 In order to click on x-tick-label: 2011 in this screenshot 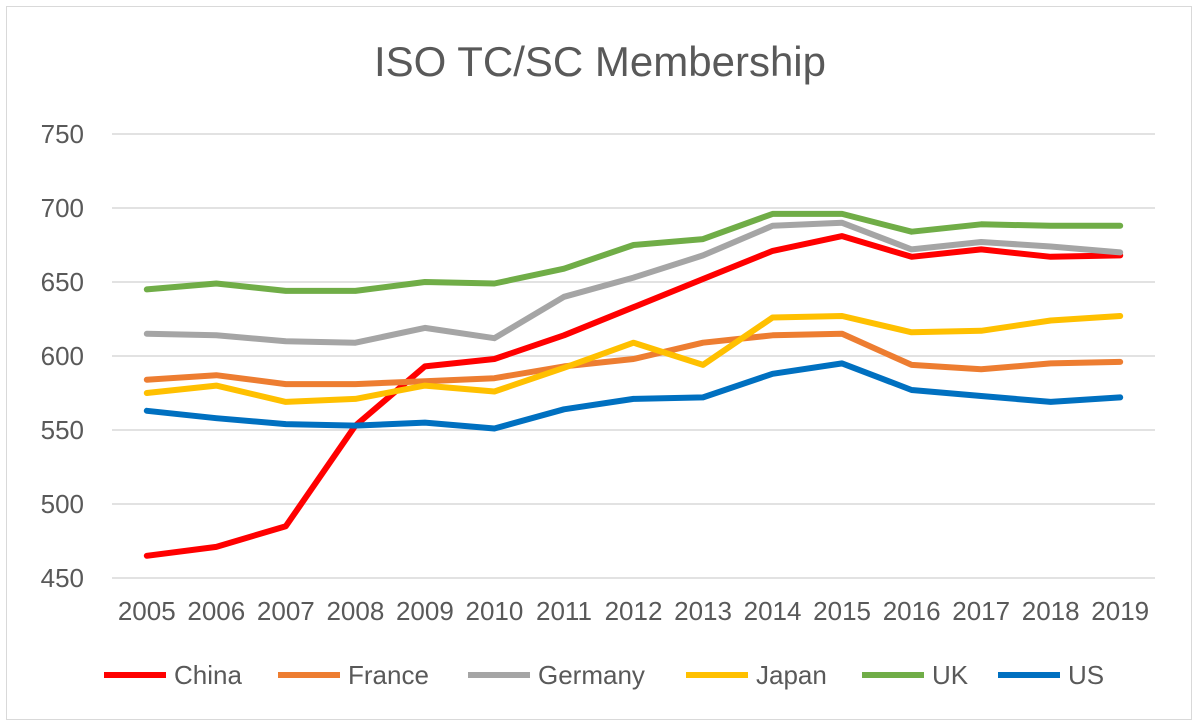, I will do `click(564, 611)`.